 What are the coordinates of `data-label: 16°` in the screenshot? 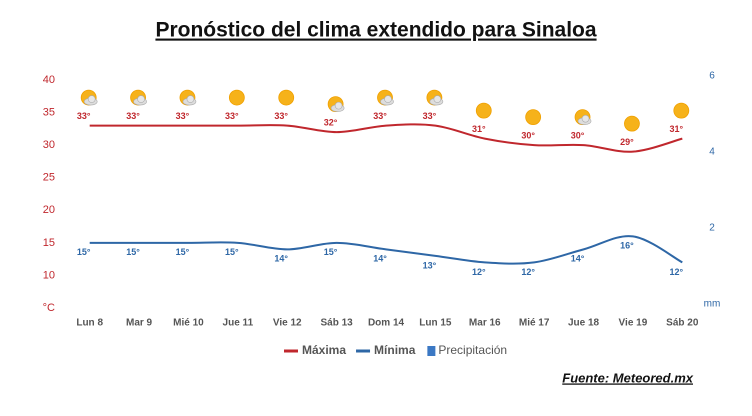 It's located at (627, 246).